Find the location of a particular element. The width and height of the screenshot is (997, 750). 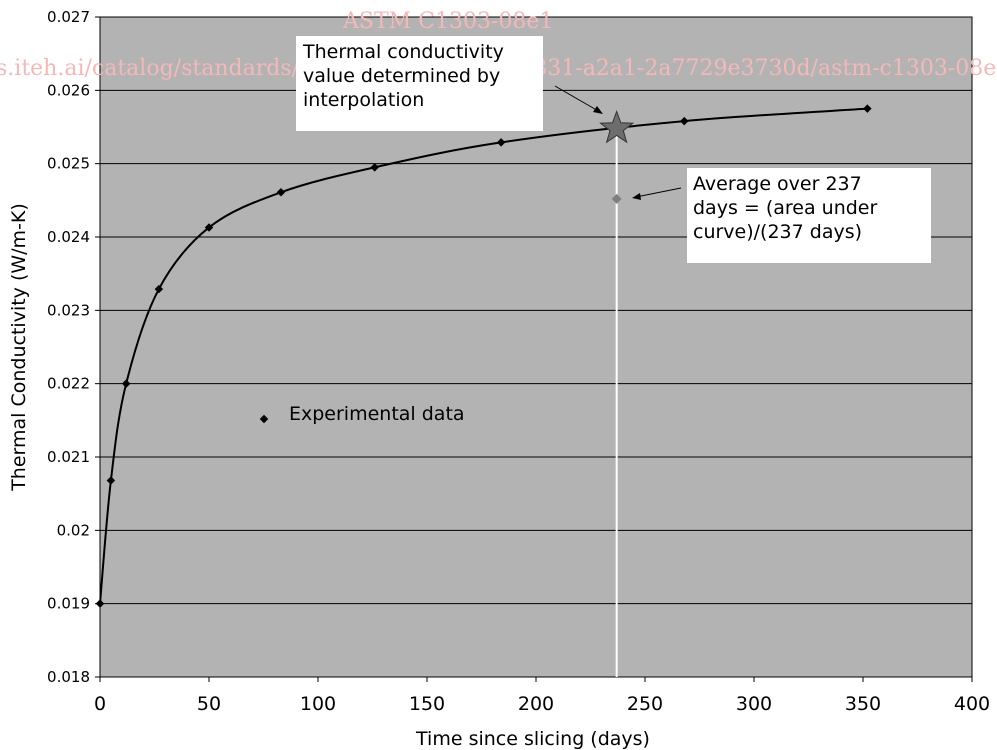

interpolation-callout-arrowhead is located at coordinates (598, 110).